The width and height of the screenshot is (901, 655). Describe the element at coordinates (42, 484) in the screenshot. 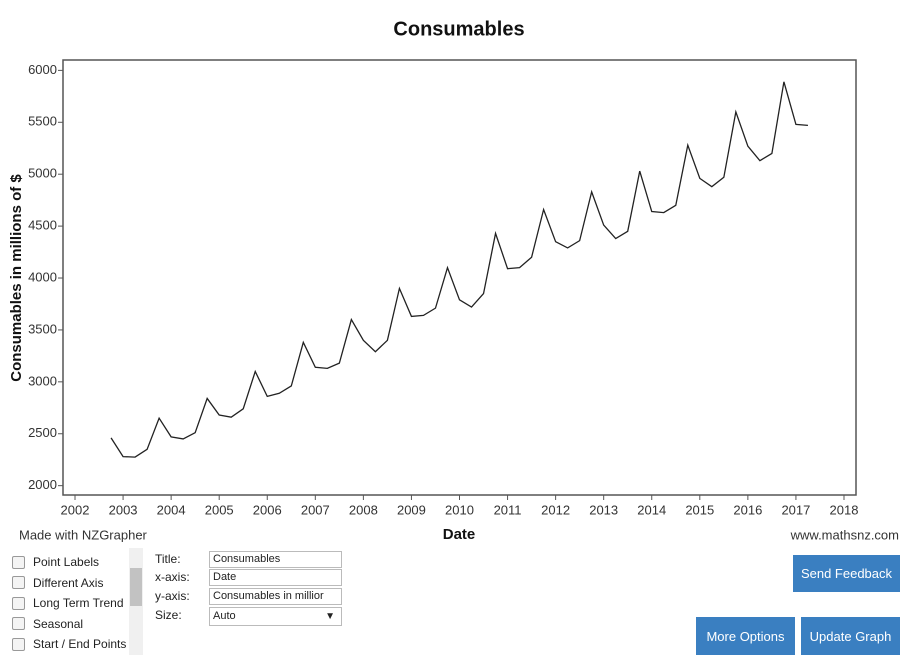

I see `y-tick-label: 2000` at that location.